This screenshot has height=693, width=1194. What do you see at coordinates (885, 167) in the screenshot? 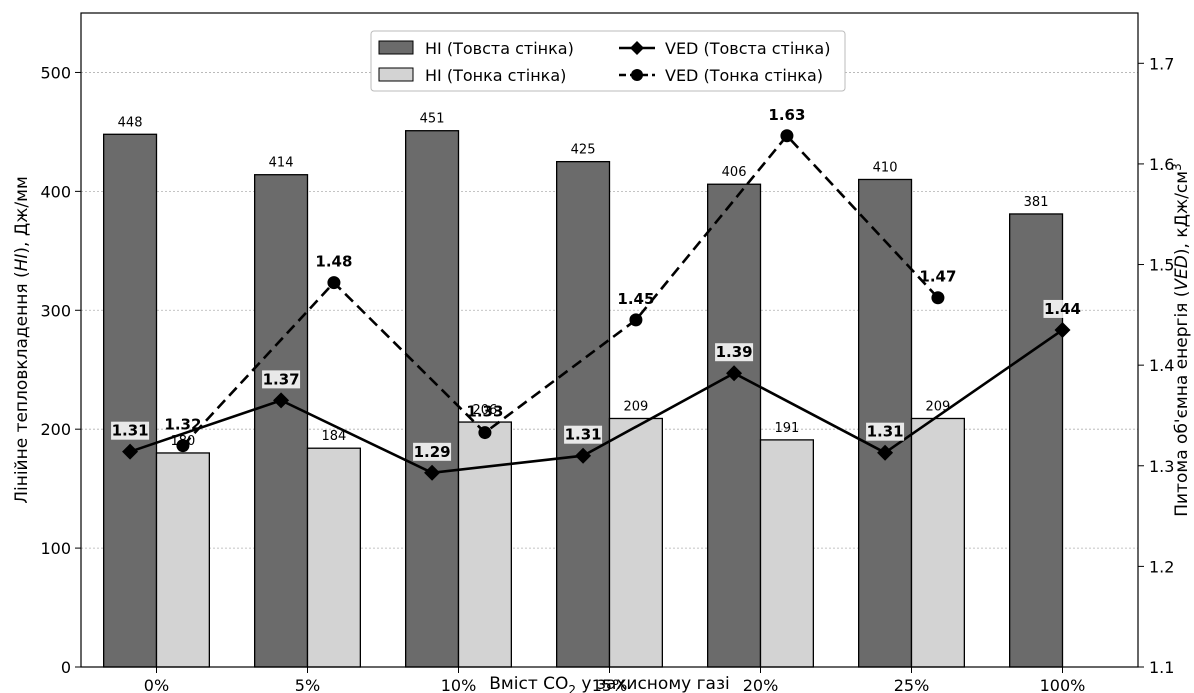
I see `bar-value-label: 410` at bounding box center [885, 167].